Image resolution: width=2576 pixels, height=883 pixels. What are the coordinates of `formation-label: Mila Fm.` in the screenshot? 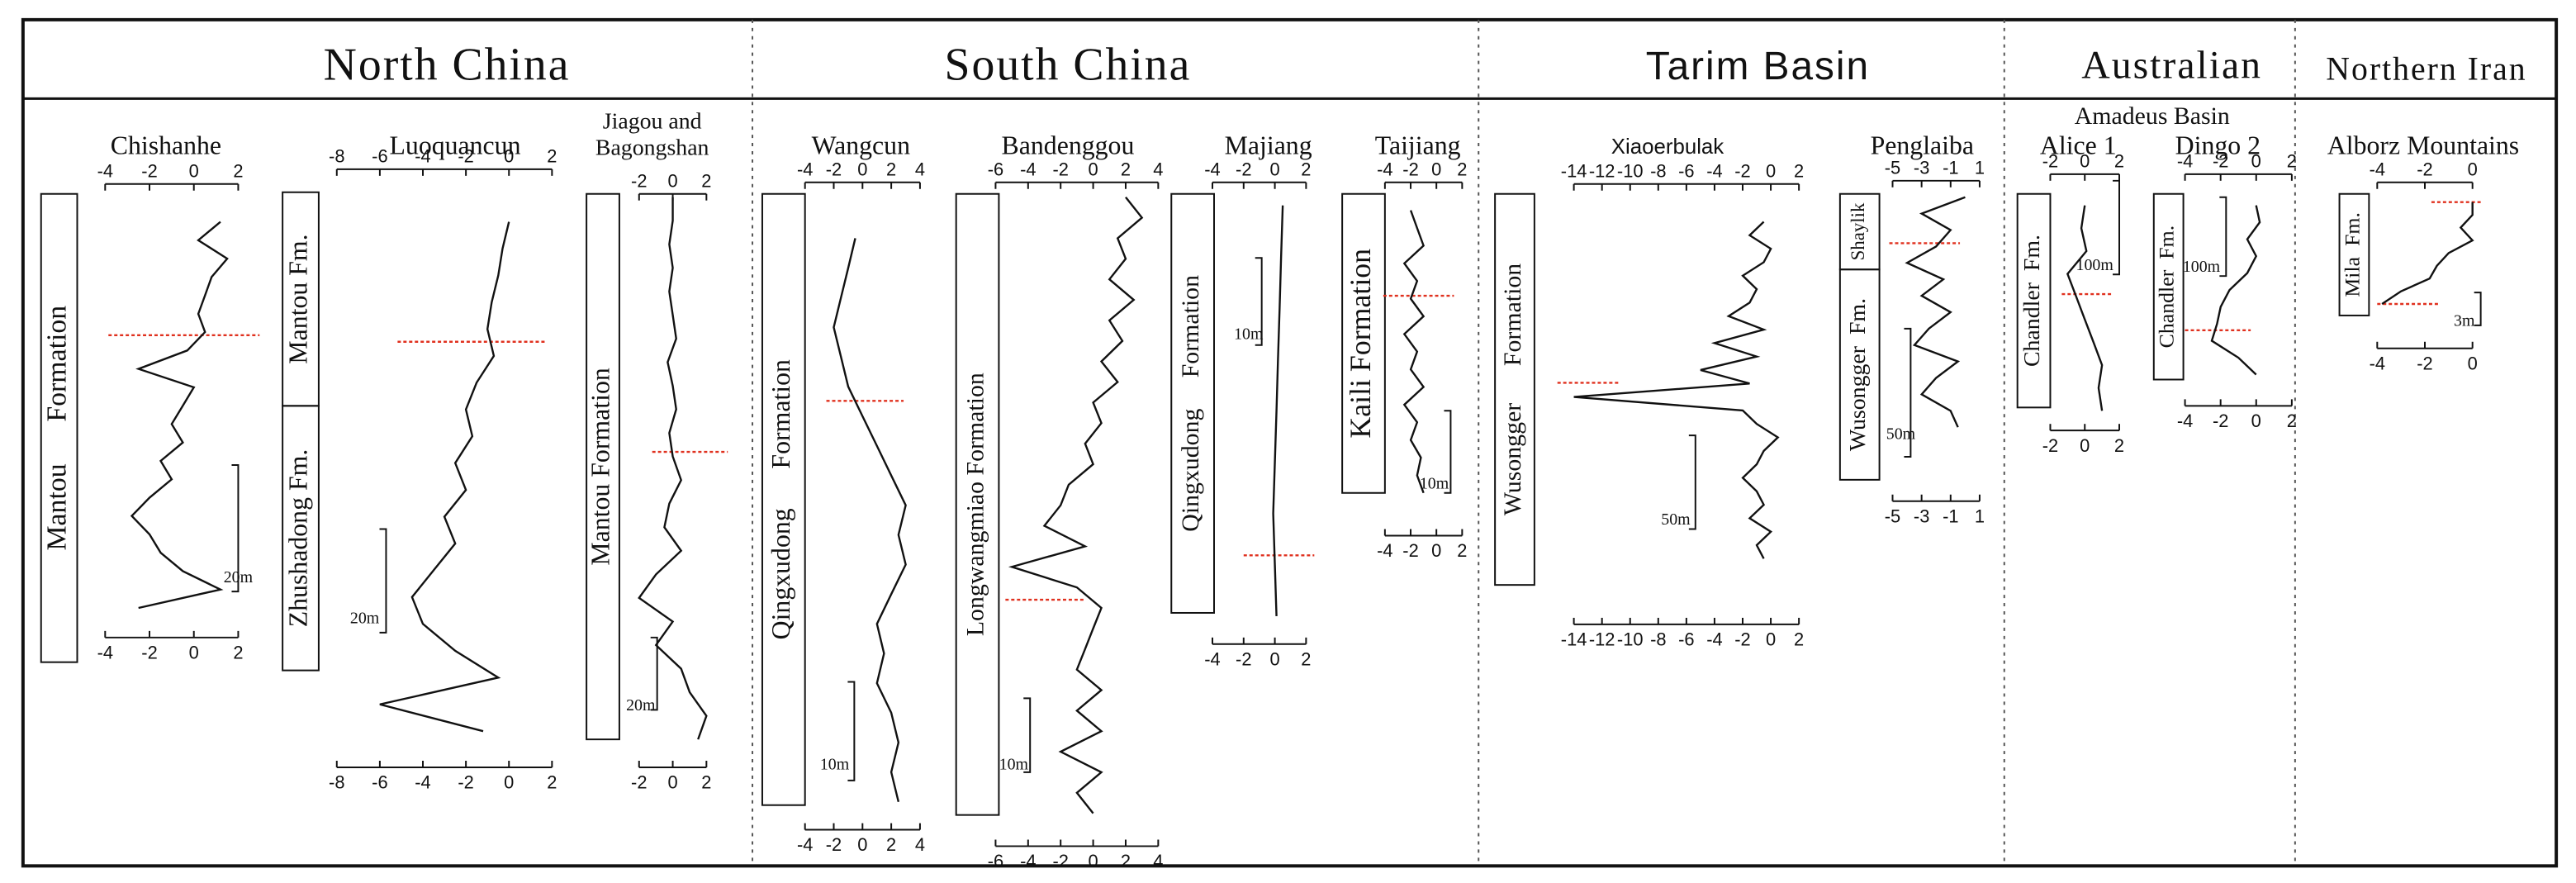 It's located at (2352, 254).